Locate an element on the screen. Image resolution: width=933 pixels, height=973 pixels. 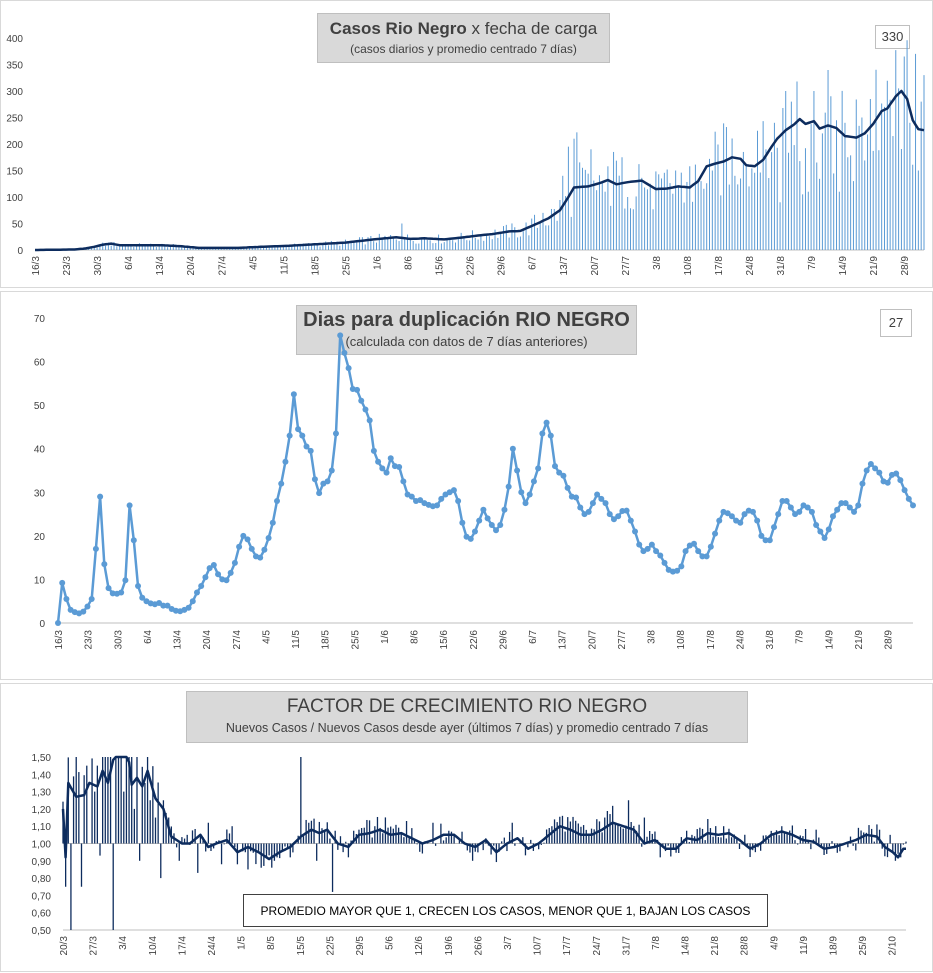
x-tick-label: 24/8 is located at coordinates (740, 640).